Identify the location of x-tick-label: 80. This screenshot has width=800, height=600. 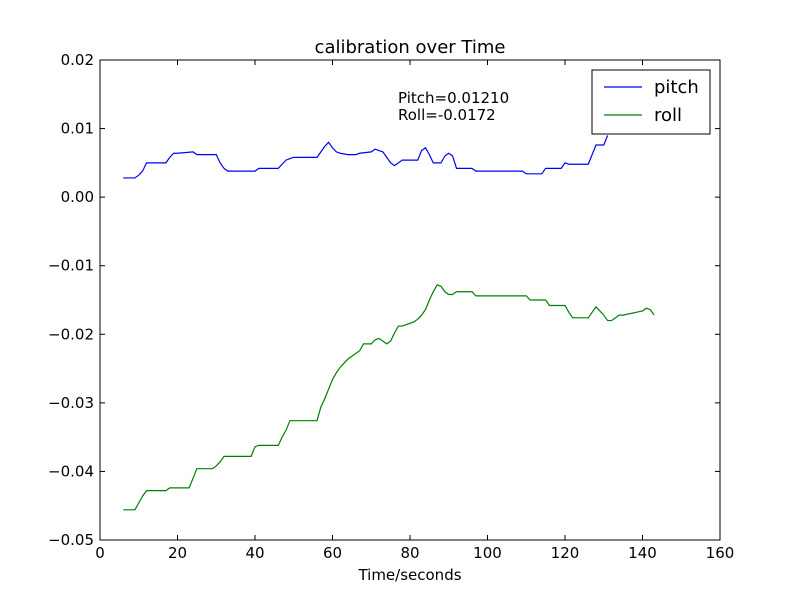
(409, 553).